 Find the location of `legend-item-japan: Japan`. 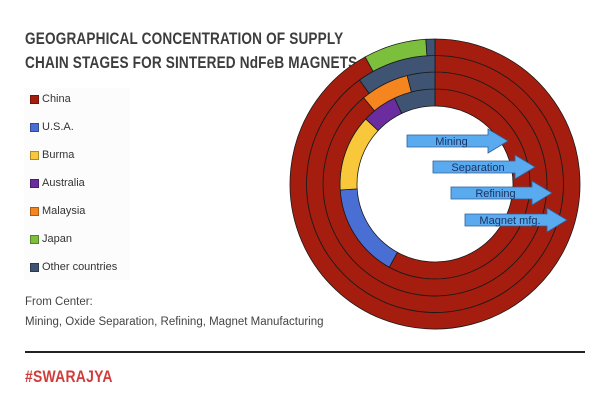

legend-item-japan: Japan is located at coordinates (51, 239).